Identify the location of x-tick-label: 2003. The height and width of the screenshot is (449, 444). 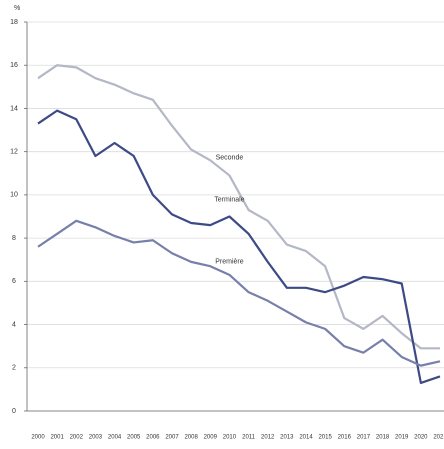
(96, 438).